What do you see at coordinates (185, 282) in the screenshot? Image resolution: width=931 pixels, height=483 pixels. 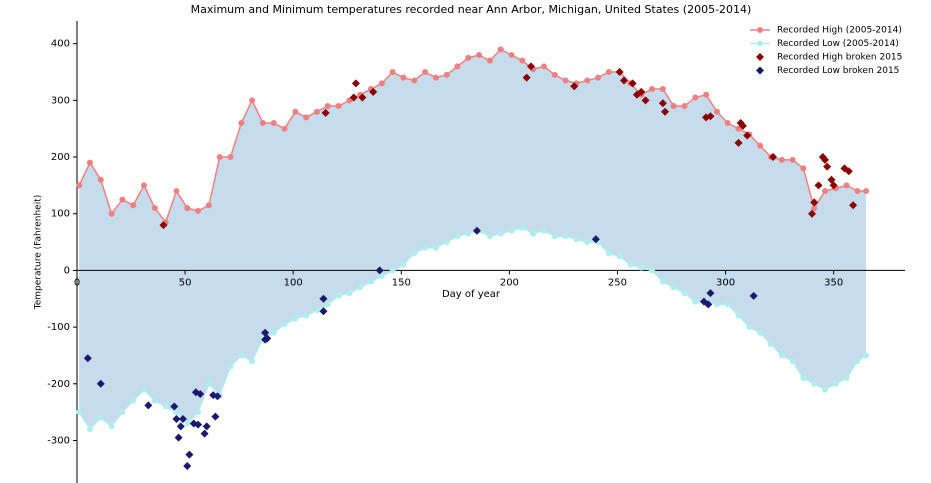 I see `x-tick-label: 50` at bounding box center [185, 282].